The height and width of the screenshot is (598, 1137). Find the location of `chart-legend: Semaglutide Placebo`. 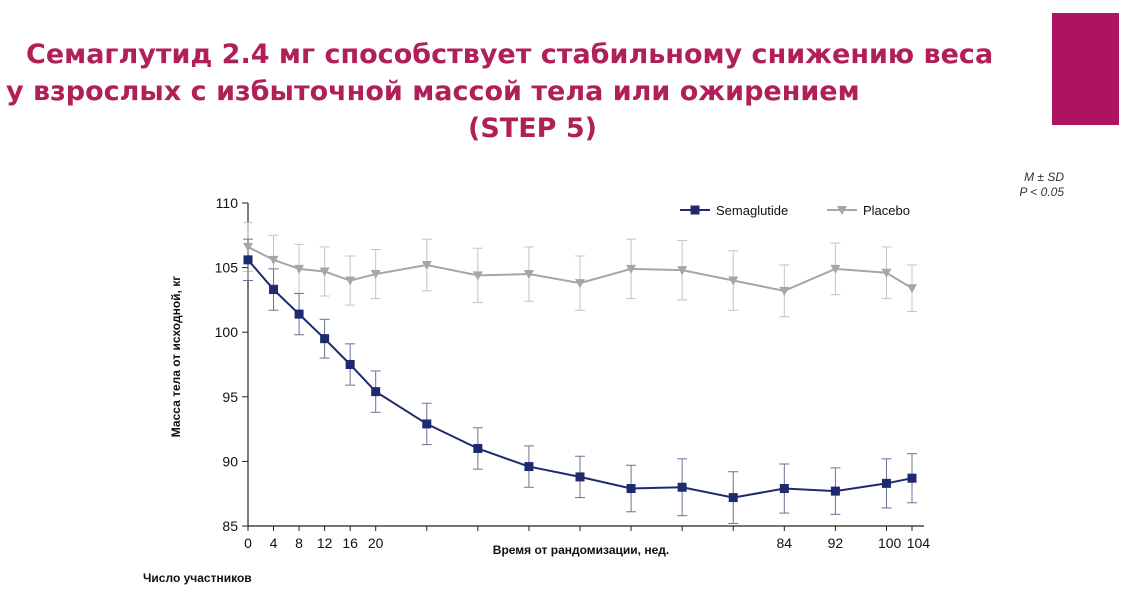

chart-legend: Semaglutide Placebo is located at coordinates (795, 210).